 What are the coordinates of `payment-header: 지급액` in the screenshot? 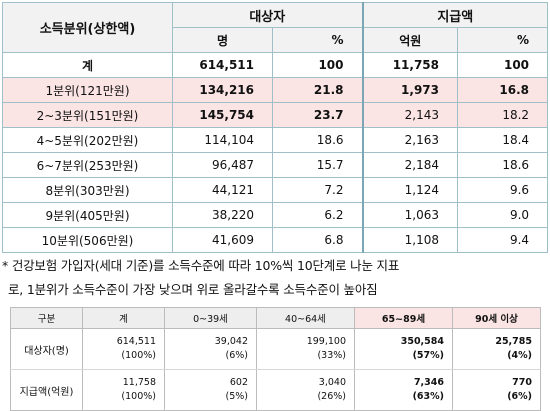 It's located at (455, 15).